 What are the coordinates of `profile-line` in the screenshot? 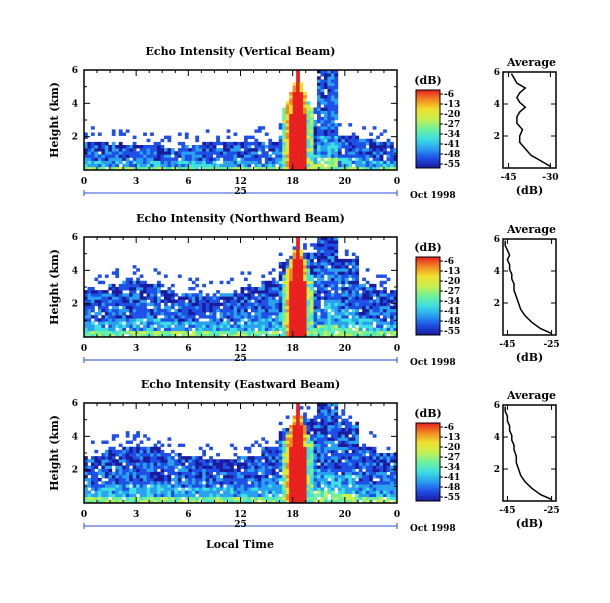 It's located at (528, 287).